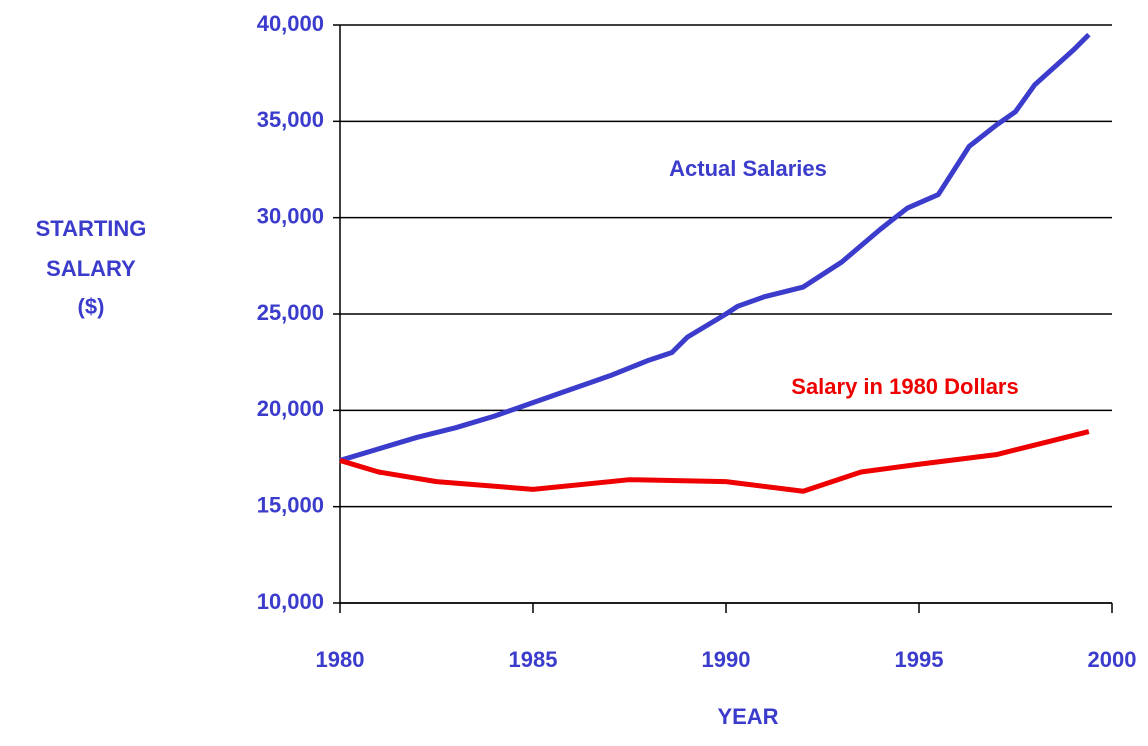 This screenshot has width=1148, height=746. I want to click on x-tick-label: 2000, so click(1112, 659).